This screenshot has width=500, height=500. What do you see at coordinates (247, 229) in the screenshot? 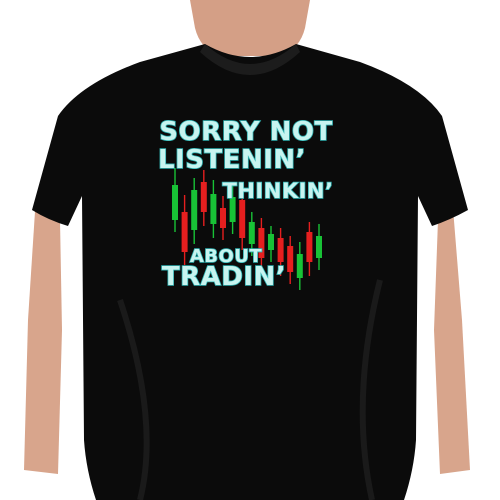
I see `candlestick-chart-graphic` at bounding box center [247, 229].